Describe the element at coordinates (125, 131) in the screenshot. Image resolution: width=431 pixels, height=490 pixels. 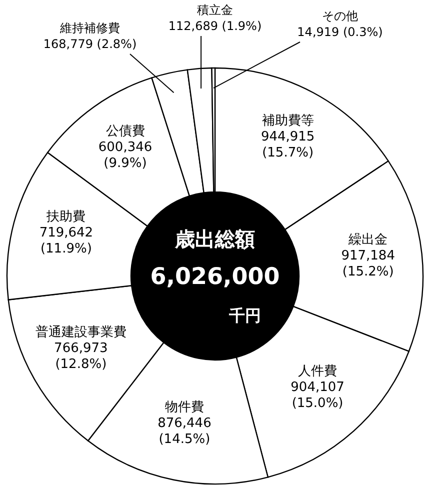
I see `slice-label: 公債費` at that location.